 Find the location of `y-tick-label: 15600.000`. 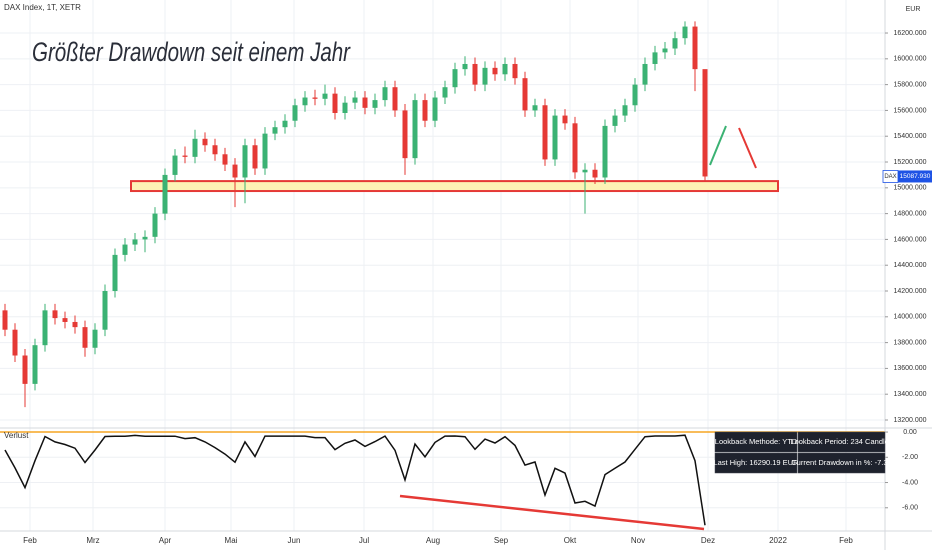

y-tick-label: 15600.000 is located at coordinates (909, 110).